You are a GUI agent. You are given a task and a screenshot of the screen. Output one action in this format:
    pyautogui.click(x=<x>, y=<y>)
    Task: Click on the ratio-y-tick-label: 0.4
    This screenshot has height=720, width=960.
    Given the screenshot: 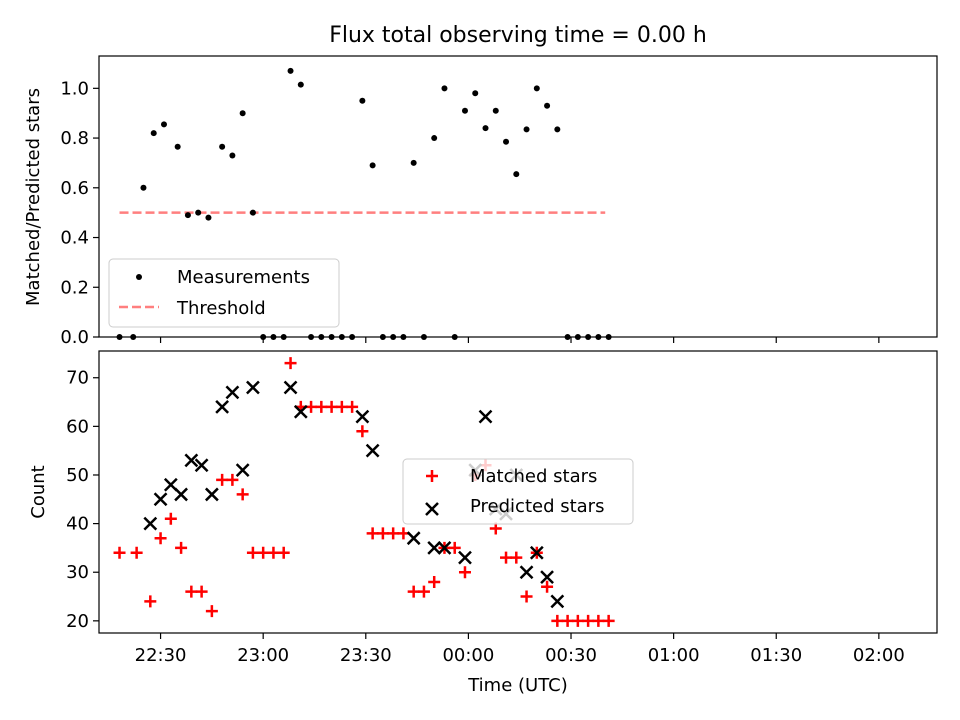 What is the action you would take?
    pyautogui.click(x=74, y=238)
    